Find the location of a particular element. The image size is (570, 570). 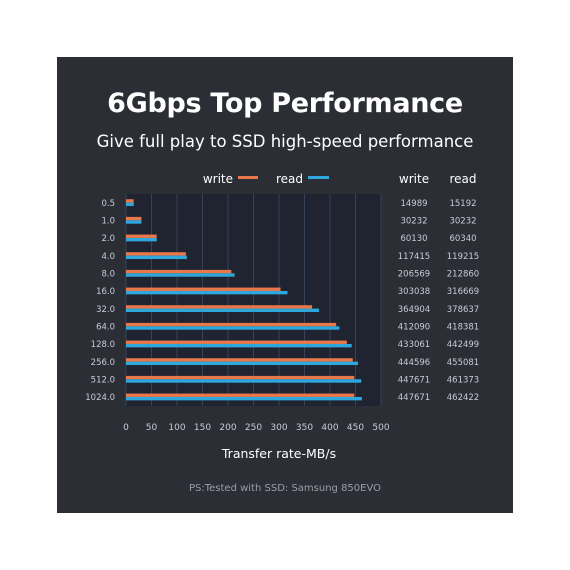

legend: write read is located at coordinates (266, 179).